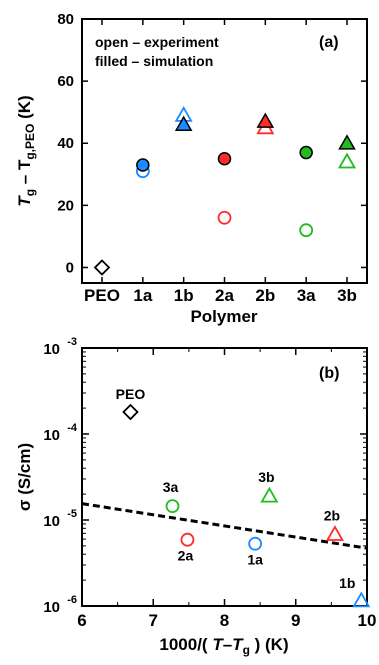 Image resolution: width=379 pixels, height=665 pixels. Describe the element at coordinates (334, 533) in the screenshot. I see `point-2b` at that location.